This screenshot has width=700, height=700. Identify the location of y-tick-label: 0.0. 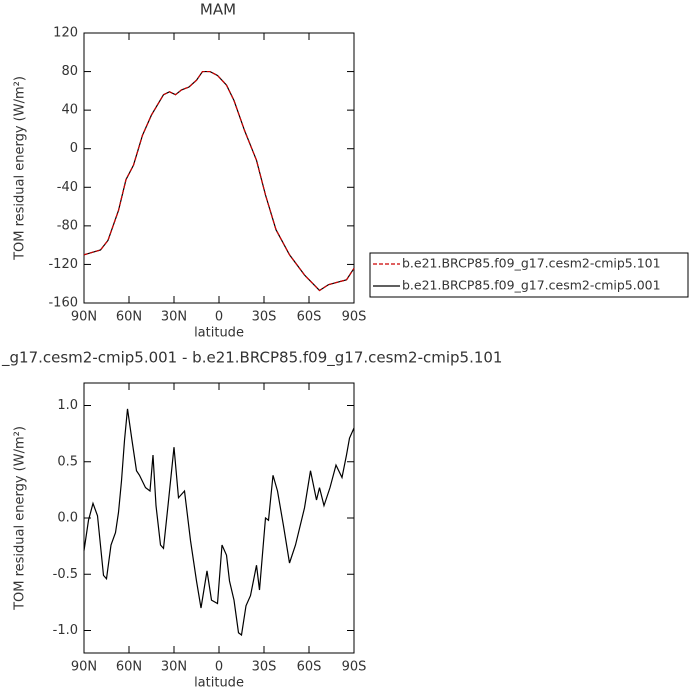
(67, 518).